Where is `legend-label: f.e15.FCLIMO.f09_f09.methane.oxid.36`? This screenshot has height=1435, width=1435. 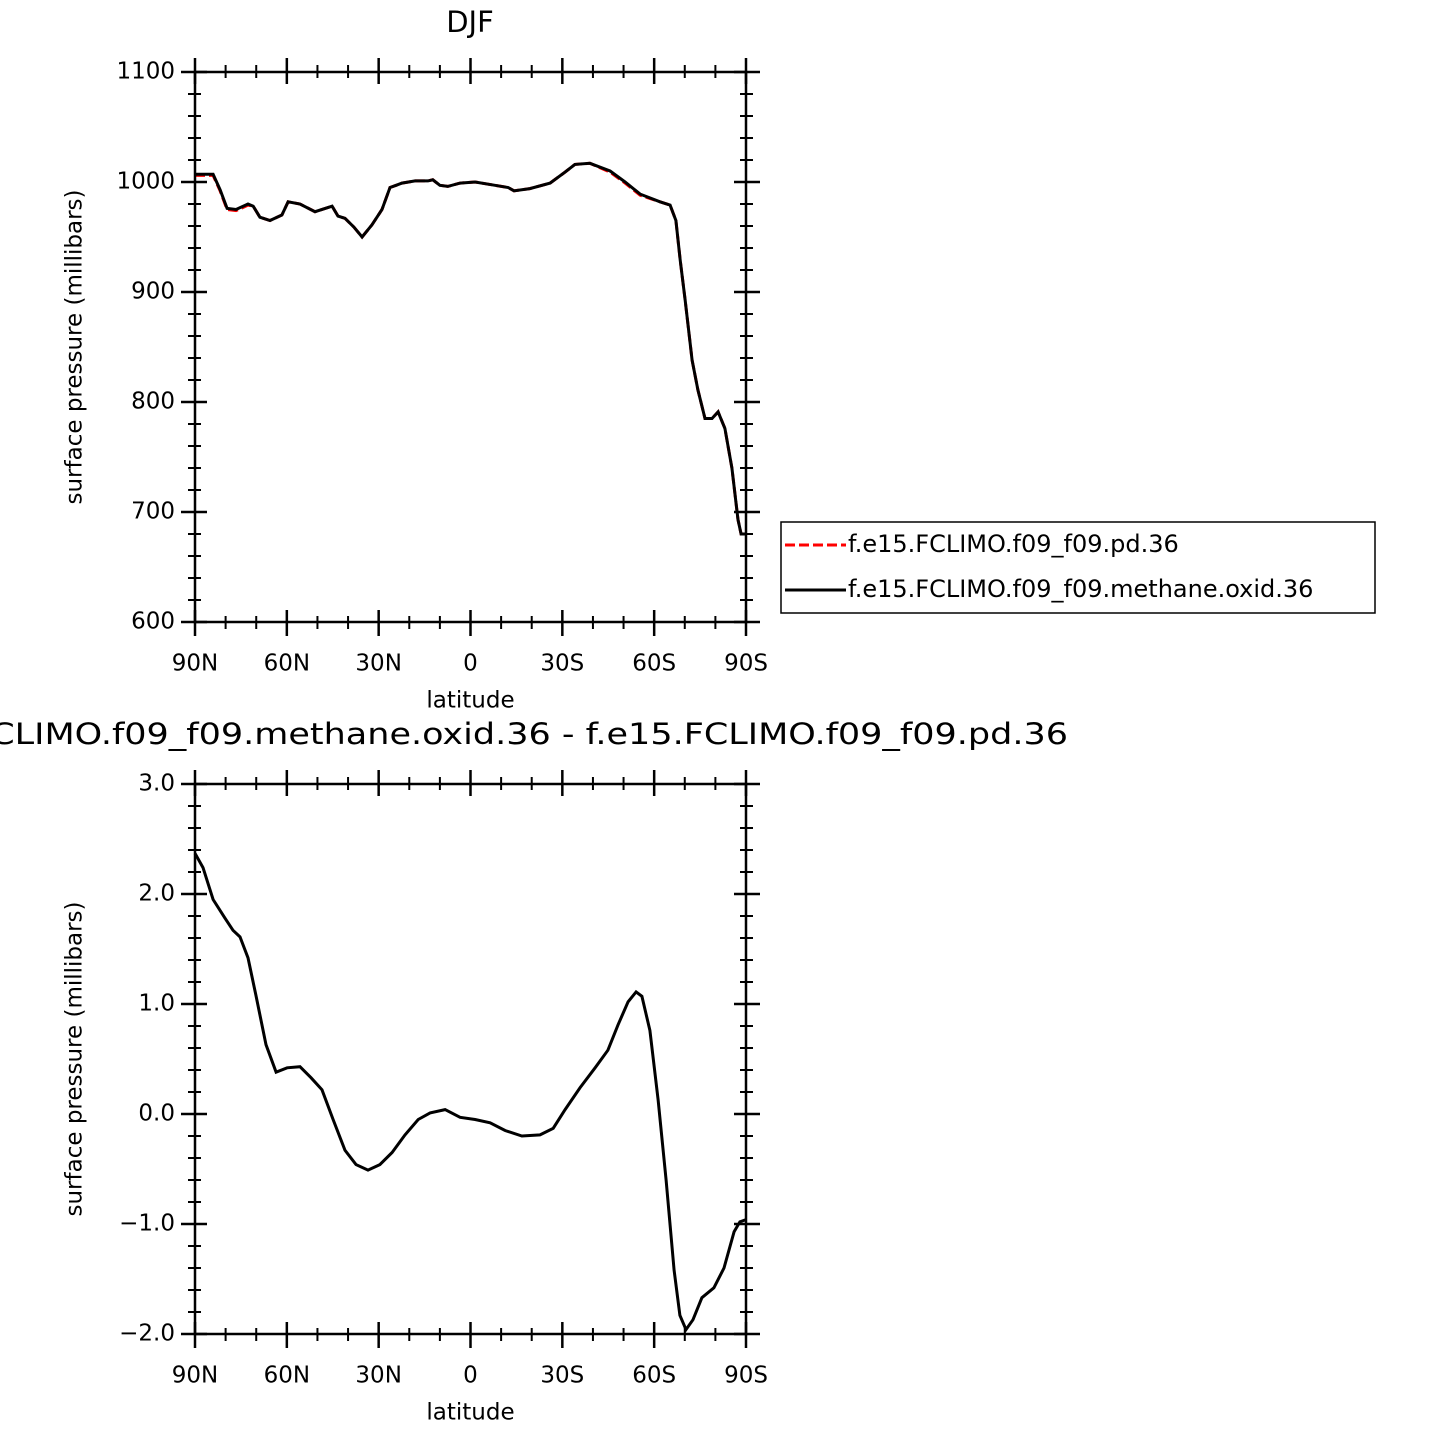 legend-label: f.e15.FCLIMO.f09_f09.methane.oxid.36 is located at coordinates (1080, 589).